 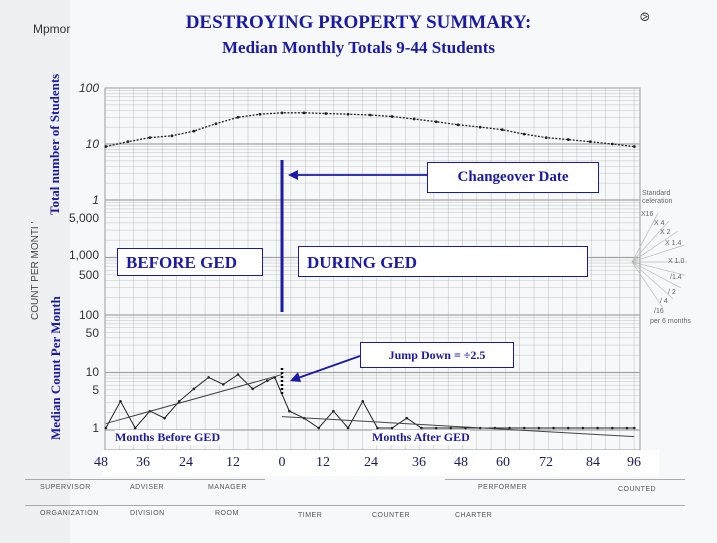 I want to click on celeration-label: X 2, so click(x=665, y=232).